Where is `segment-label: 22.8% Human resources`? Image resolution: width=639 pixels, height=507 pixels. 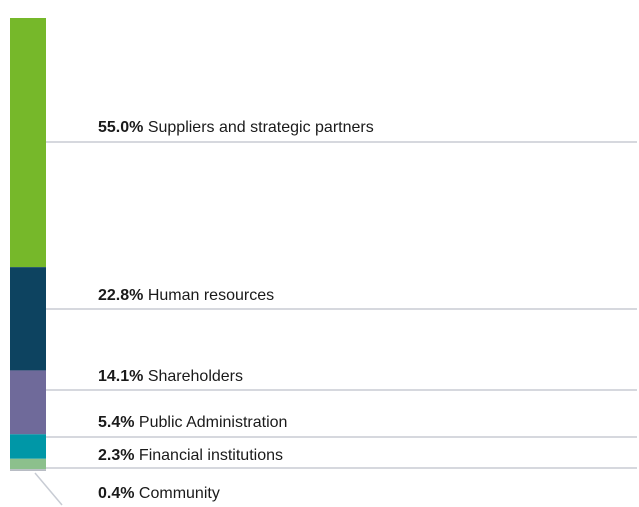 segment-label: 22.8% Human resources is located at coordinates (186, 295).